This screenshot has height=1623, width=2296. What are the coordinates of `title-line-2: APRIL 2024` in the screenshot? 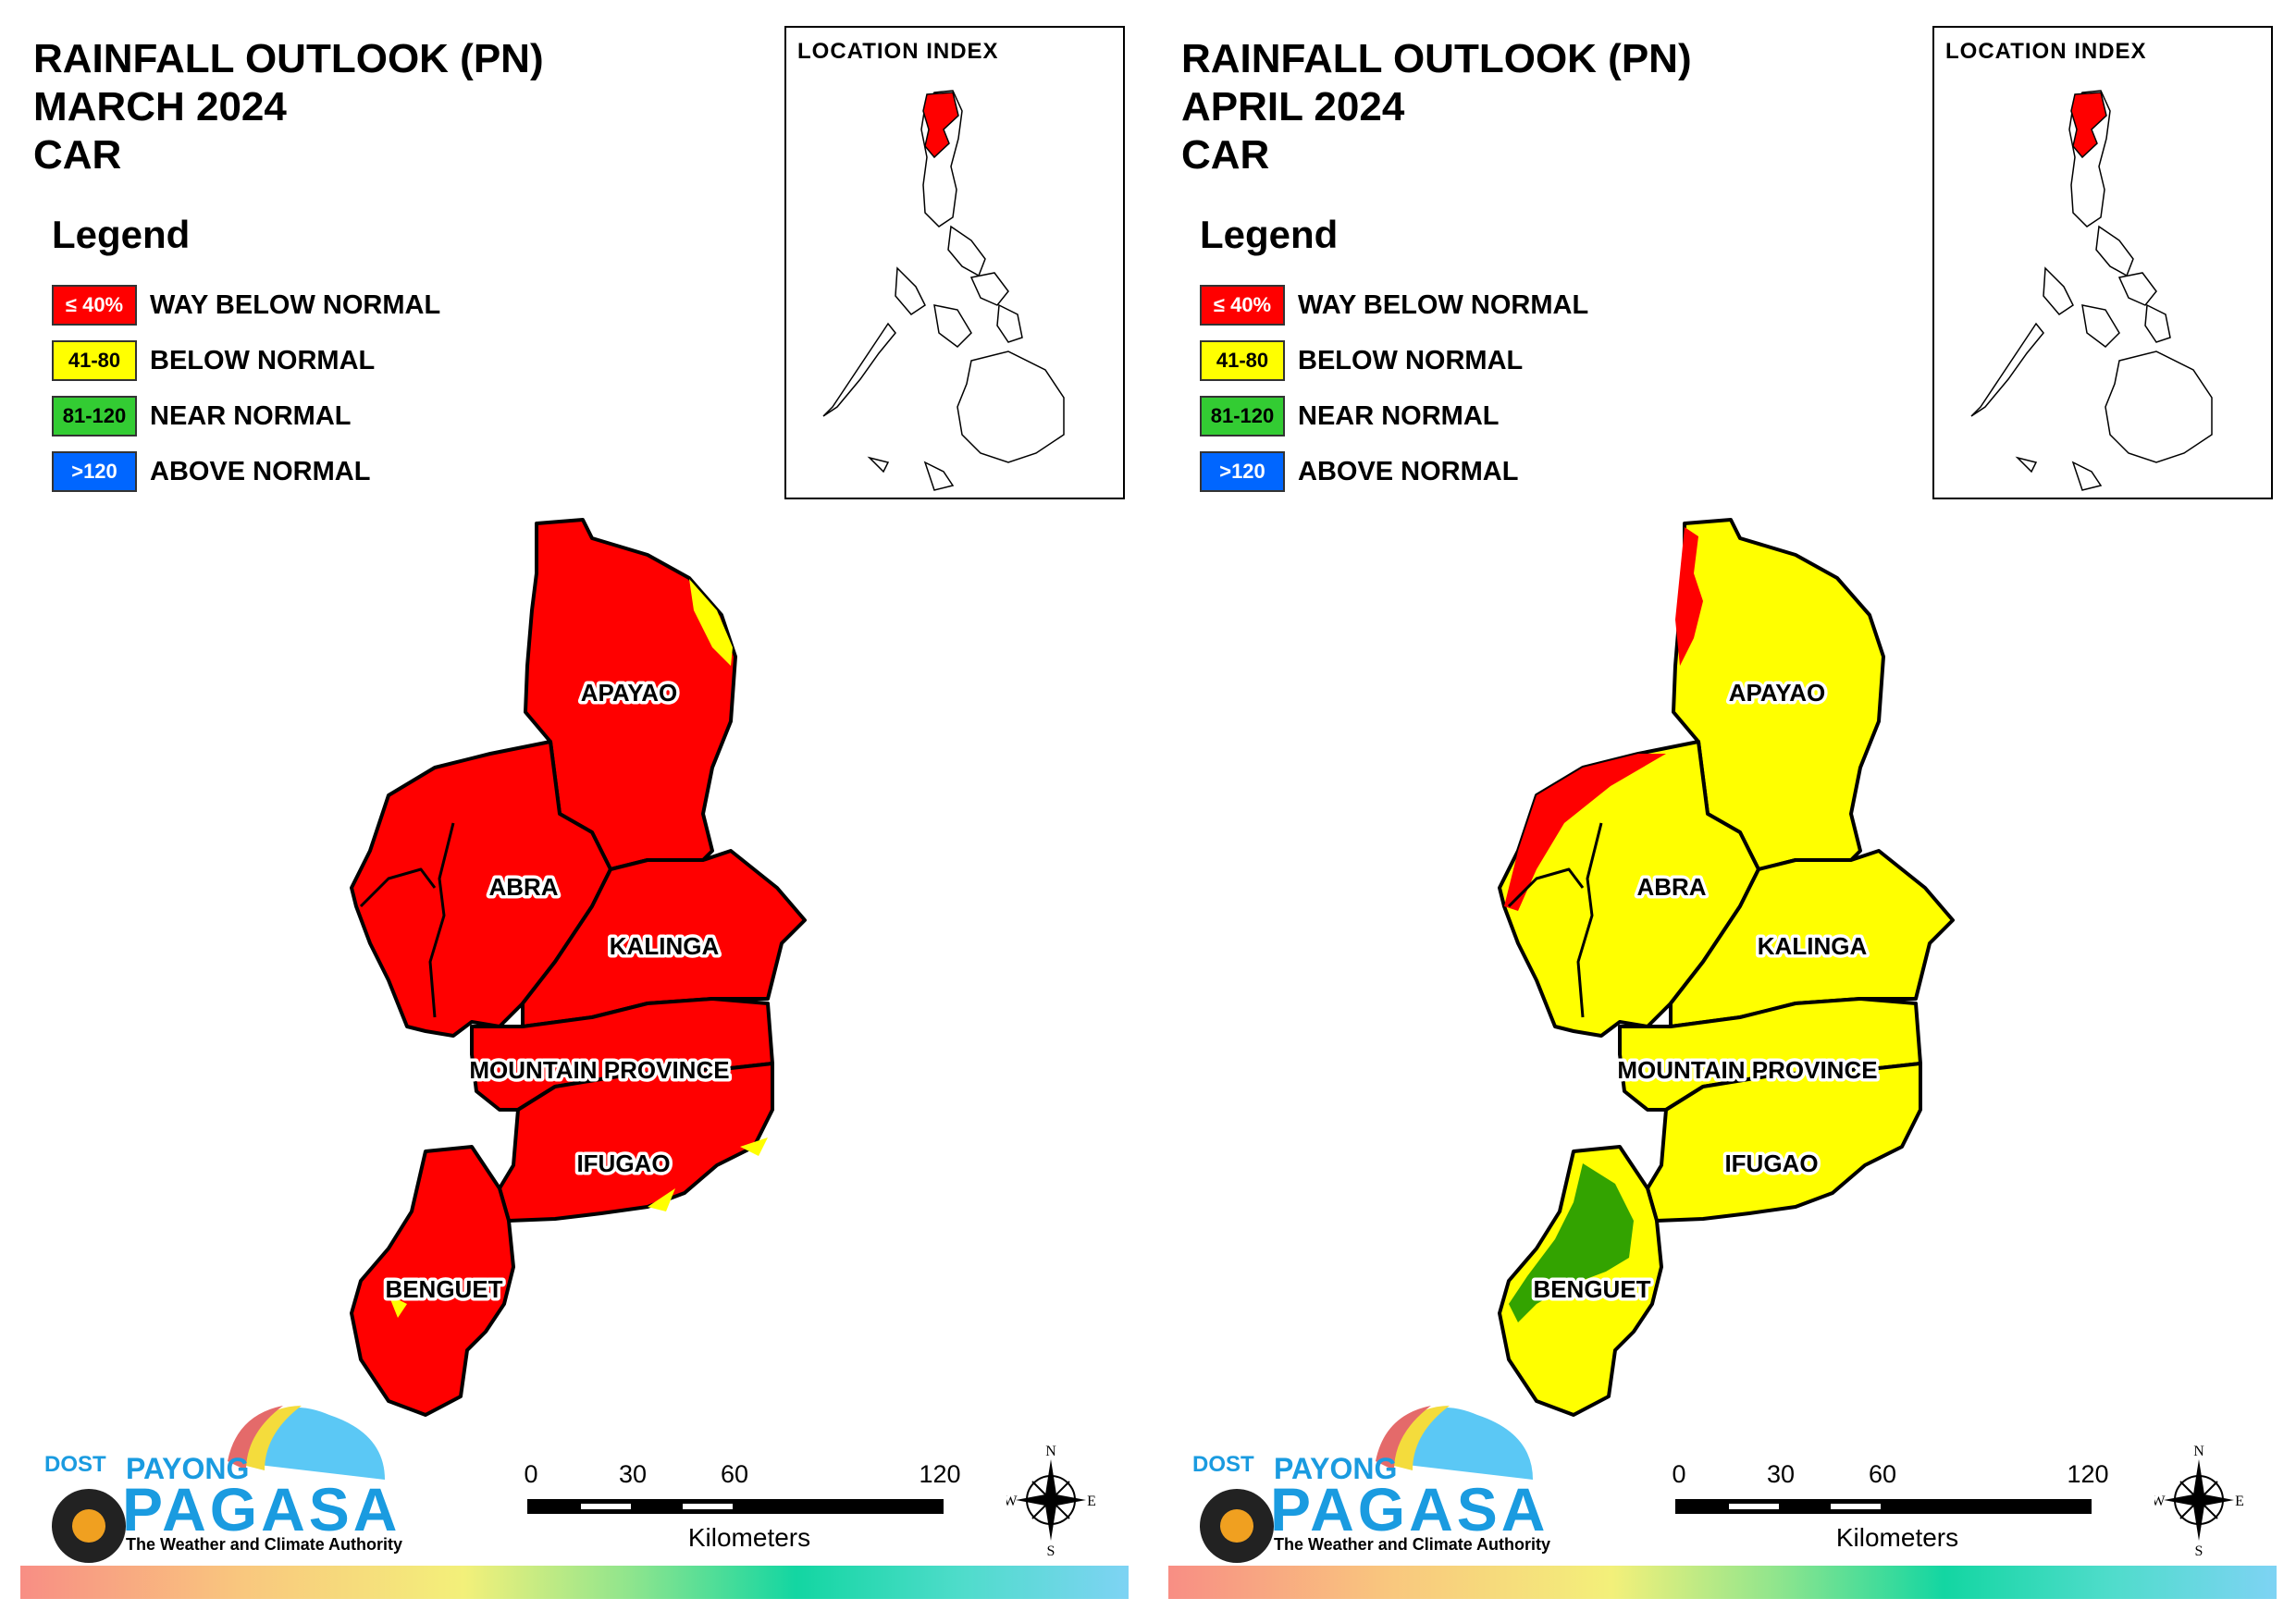 It's located at (1293, 106).